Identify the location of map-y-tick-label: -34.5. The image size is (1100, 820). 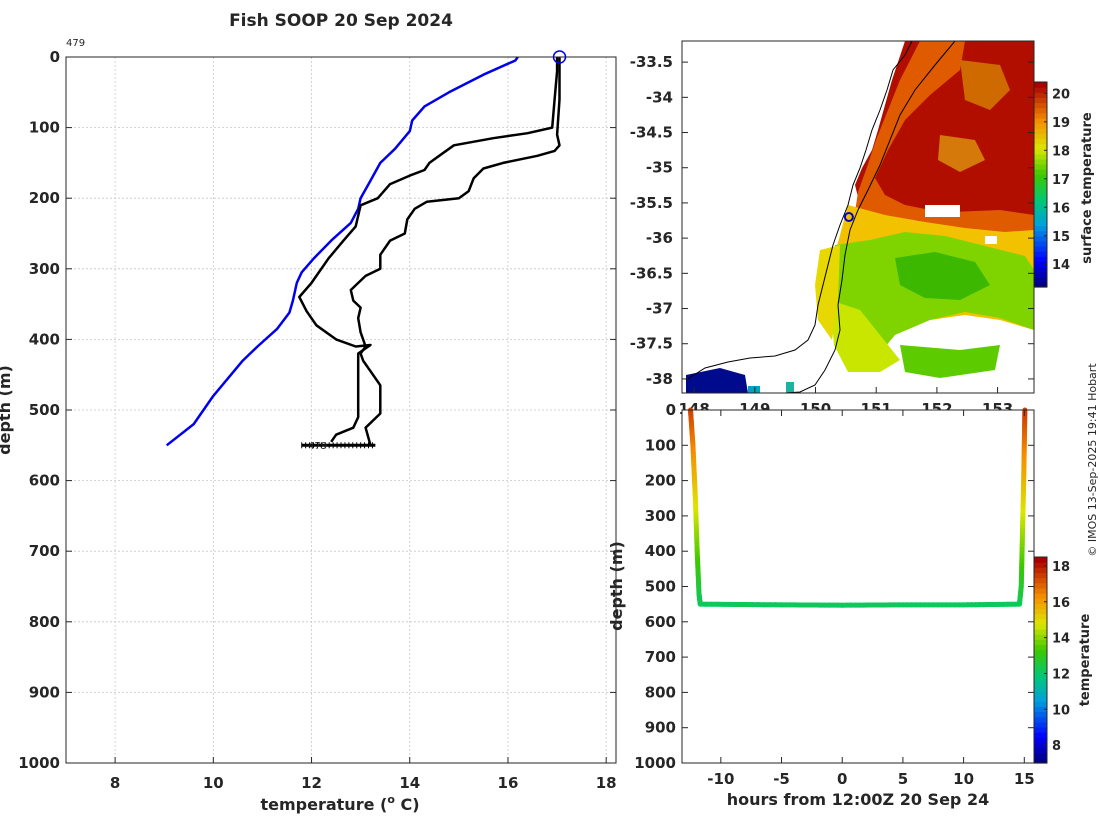
(651, 133).